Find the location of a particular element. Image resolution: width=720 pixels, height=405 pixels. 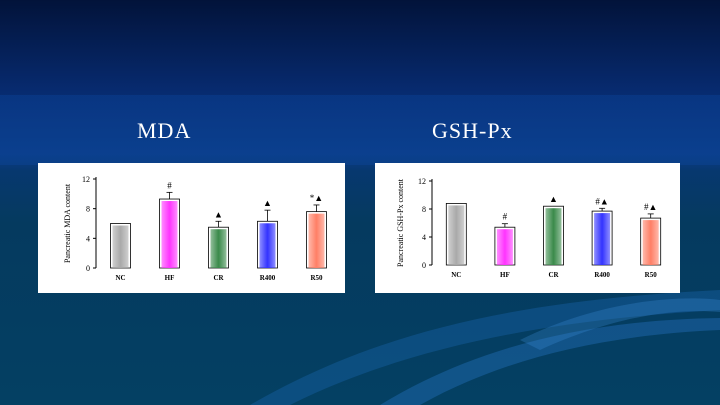

gsh-y-tick-label: 12 is located at coordinates (422, 181).